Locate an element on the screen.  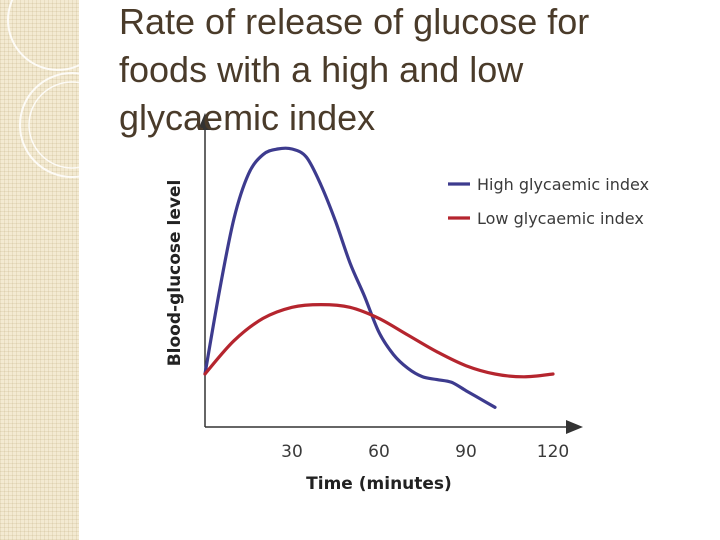
series-line-low-glycaemic-index is located at coordinates (379, 341).